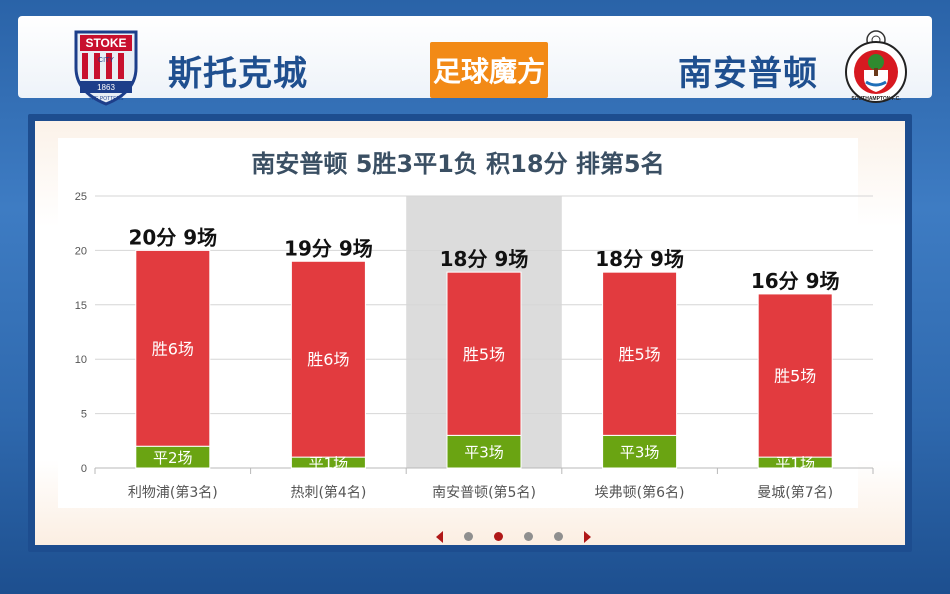 This screenshot has width=950, height=594. What do you see at coordinates (172, 237) in the screenshot?
I see `total-data-label: 20分 9场` at bounding box center [172, 237].